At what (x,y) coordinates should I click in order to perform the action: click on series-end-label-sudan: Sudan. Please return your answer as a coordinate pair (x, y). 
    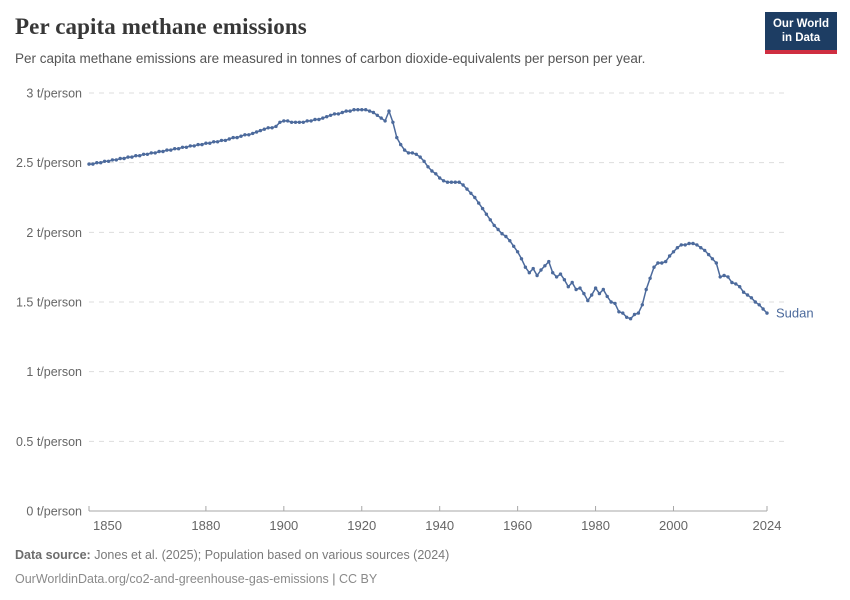
    Looking at the image, I should click on (795, 313).